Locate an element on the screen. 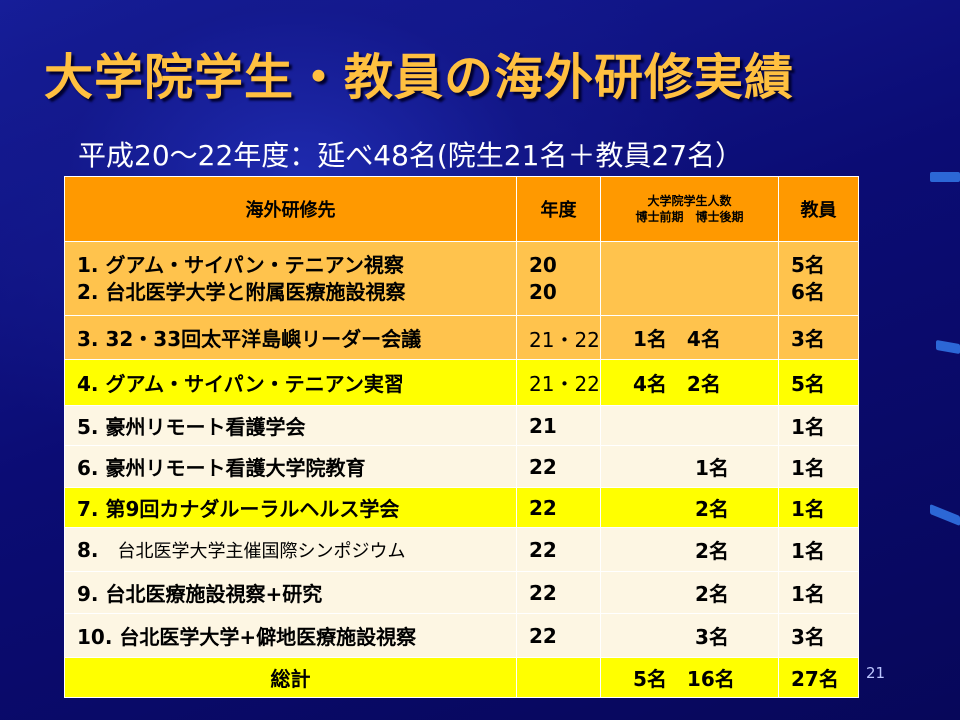 The width and height of the screenshot is (960, 720). table-header-row: 海外研修先 年度 大学院学生人数 博士前期 博士後期 教員 is located at coordinates (461, 209).